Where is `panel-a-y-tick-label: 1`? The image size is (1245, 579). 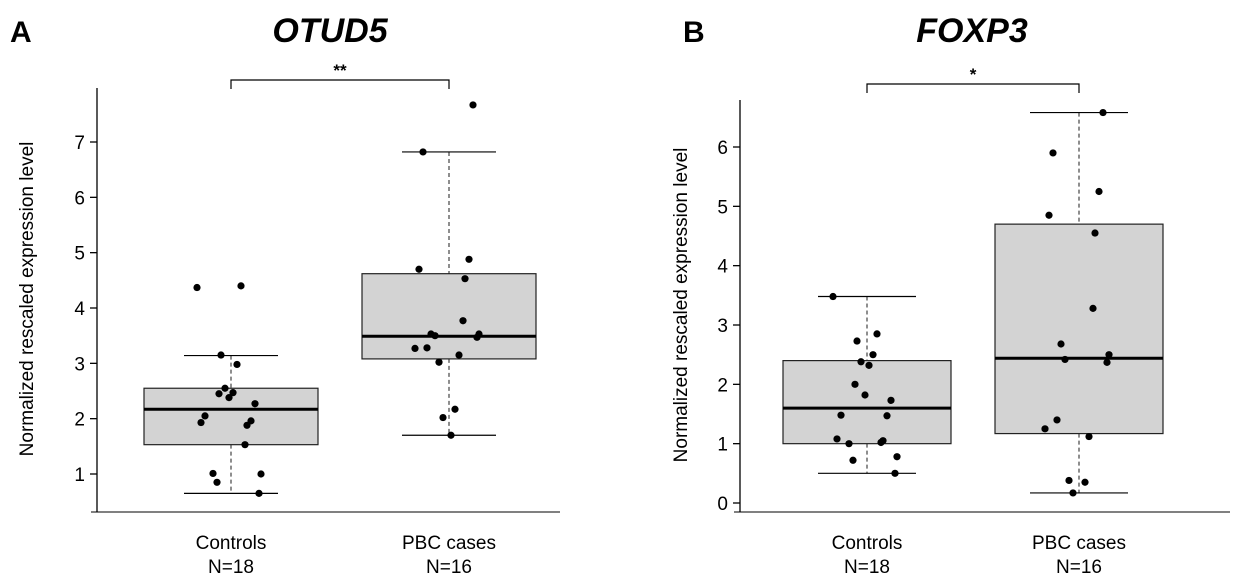
panel-a-y-tick-label: 1 is located at coordinates (79, 475).